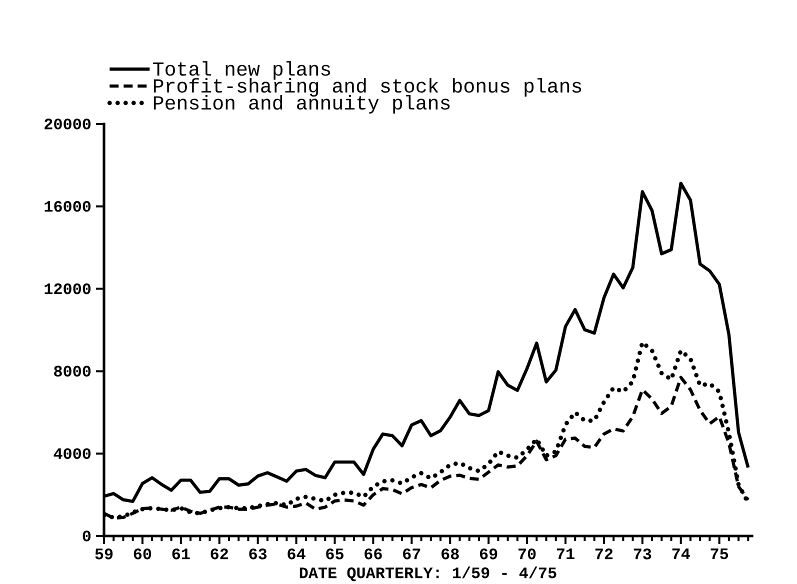 This screenshot has height=584, width=797. What do you see at coordinates (643, 554) in the screenshot?
I see `x-tick-label: 73` at bounding box center [643, 554].